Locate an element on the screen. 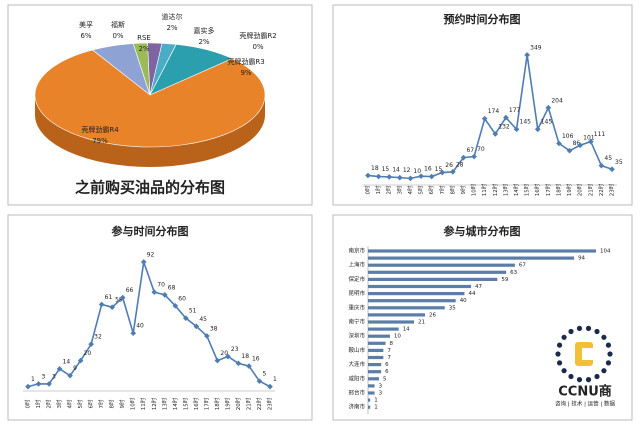  data-label: 9 is located at coordinates (75, 368).